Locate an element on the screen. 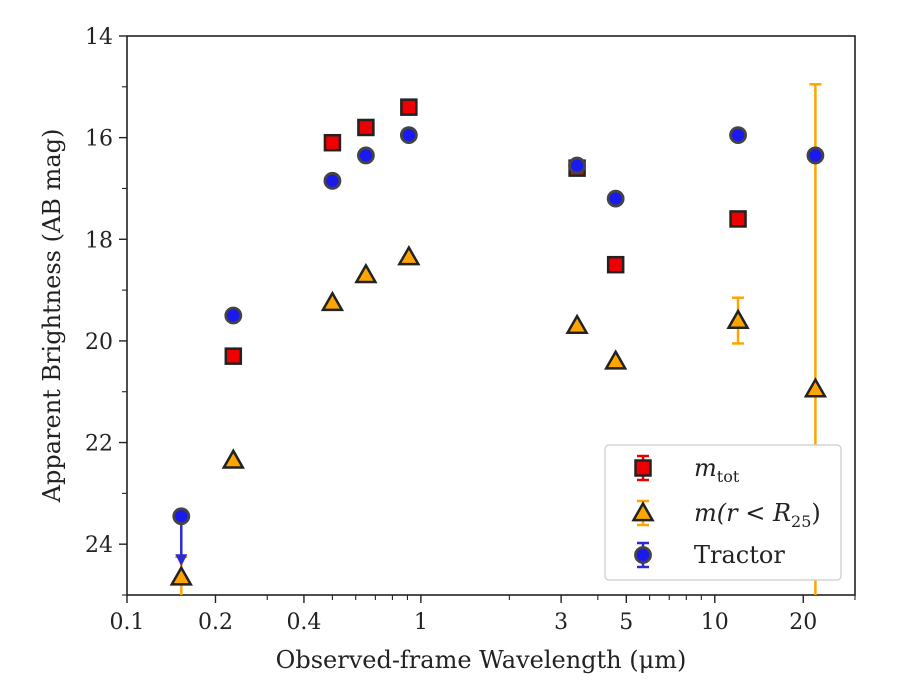  legend-label-subscript: tot is located at coordinates (728, 476).